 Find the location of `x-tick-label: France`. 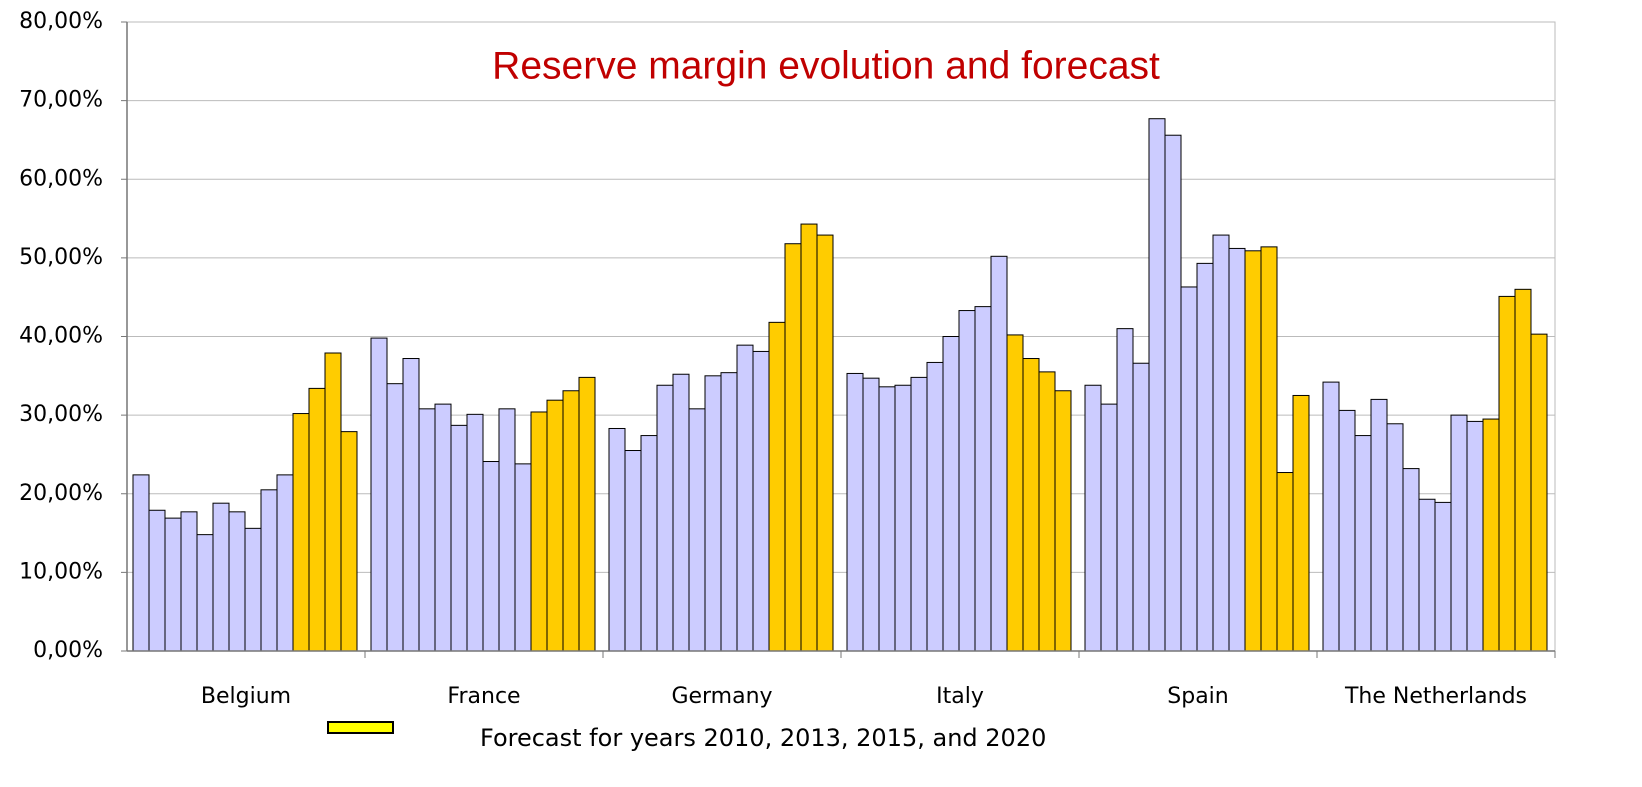

x-tick-label: France is located at coordinates (483, 696).